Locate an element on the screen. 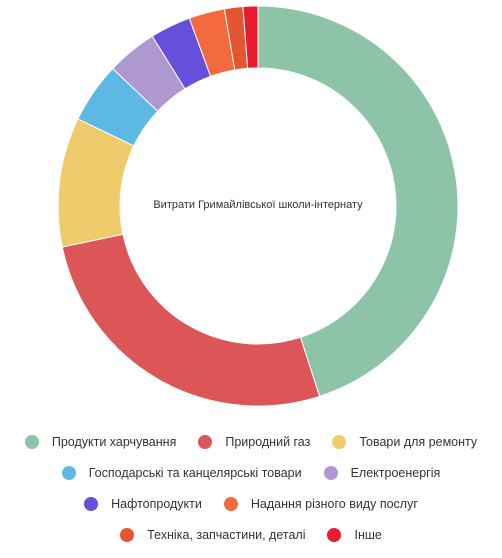 The image size is (502, 558). legend-item-household-goods: Господарські та канцелярські товари is located at coordinates (181, 472).